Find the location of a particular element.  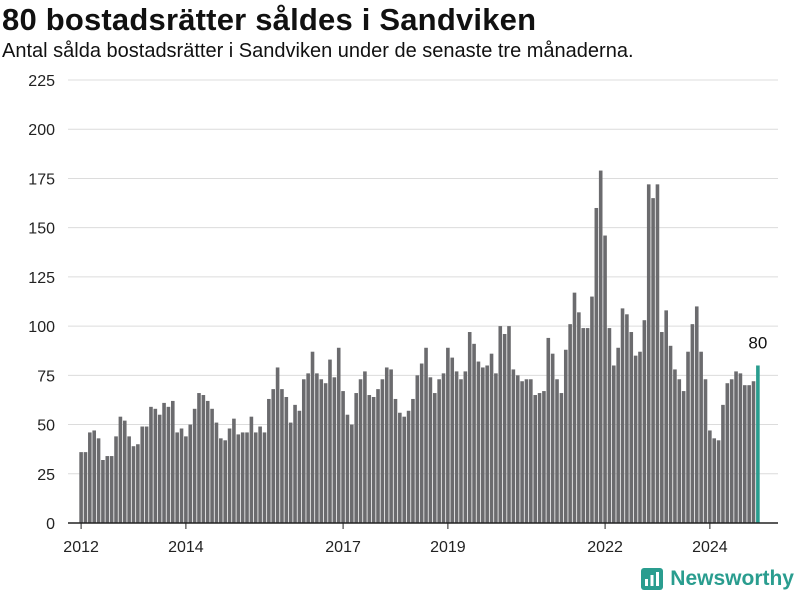

x-tick-label: 2022 is located at coordinates (605, 547).